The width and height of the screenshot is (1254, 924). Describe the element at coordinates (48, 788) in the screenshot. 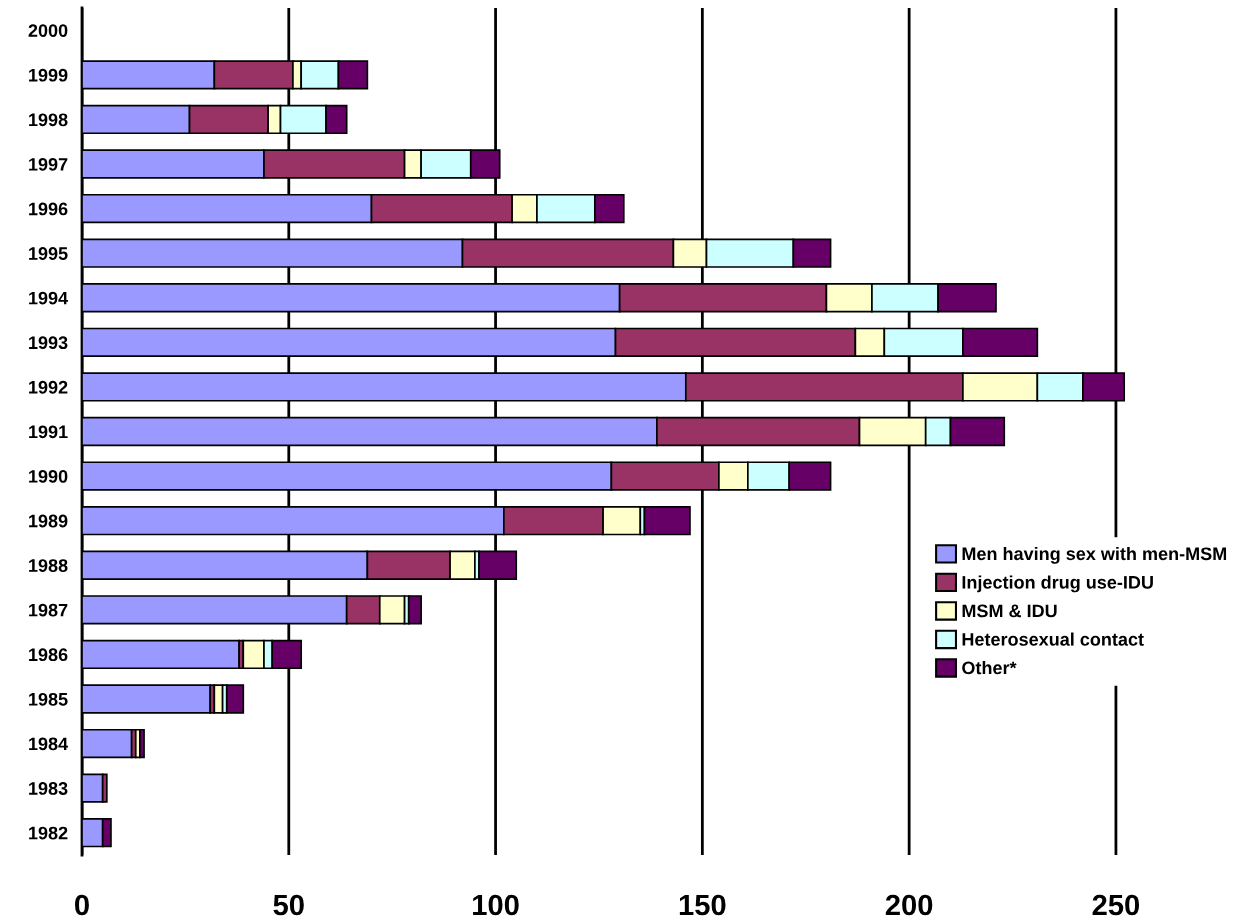

I see `y-tick-label: 1983` at that location.